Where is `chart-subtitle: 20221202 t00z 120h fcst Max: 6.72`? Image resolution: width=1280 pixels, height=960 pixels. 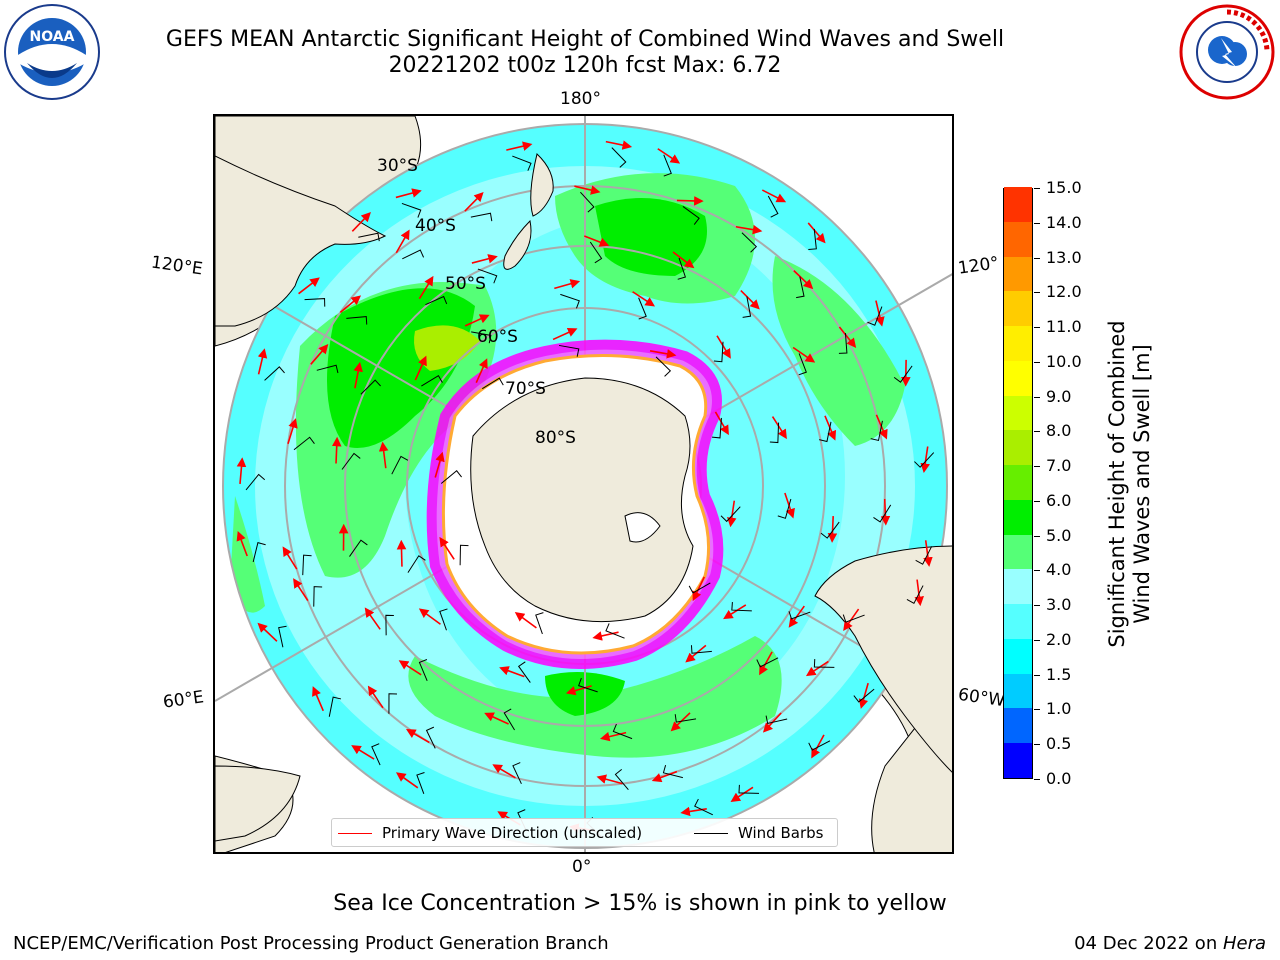
chart-subtitle: 20221202 t00z 120h fcst Max: 6.72 is located at coordinates (585, 65).